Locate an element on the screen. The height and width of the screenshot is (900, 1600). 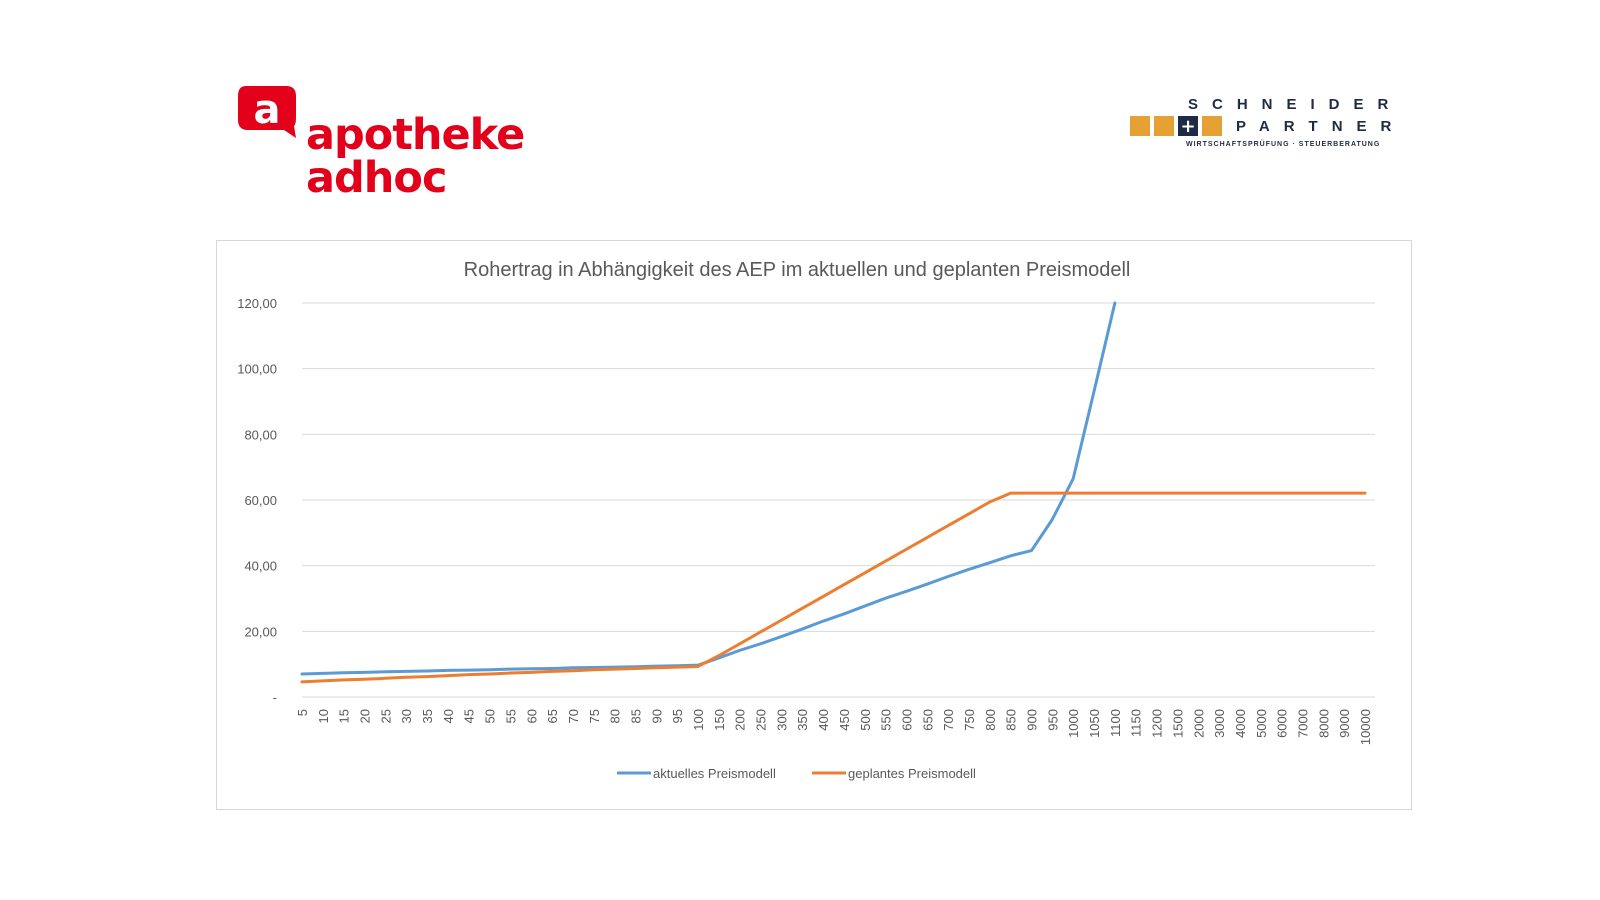
x-tick-label: 300 is located at coordinates (781, 720).